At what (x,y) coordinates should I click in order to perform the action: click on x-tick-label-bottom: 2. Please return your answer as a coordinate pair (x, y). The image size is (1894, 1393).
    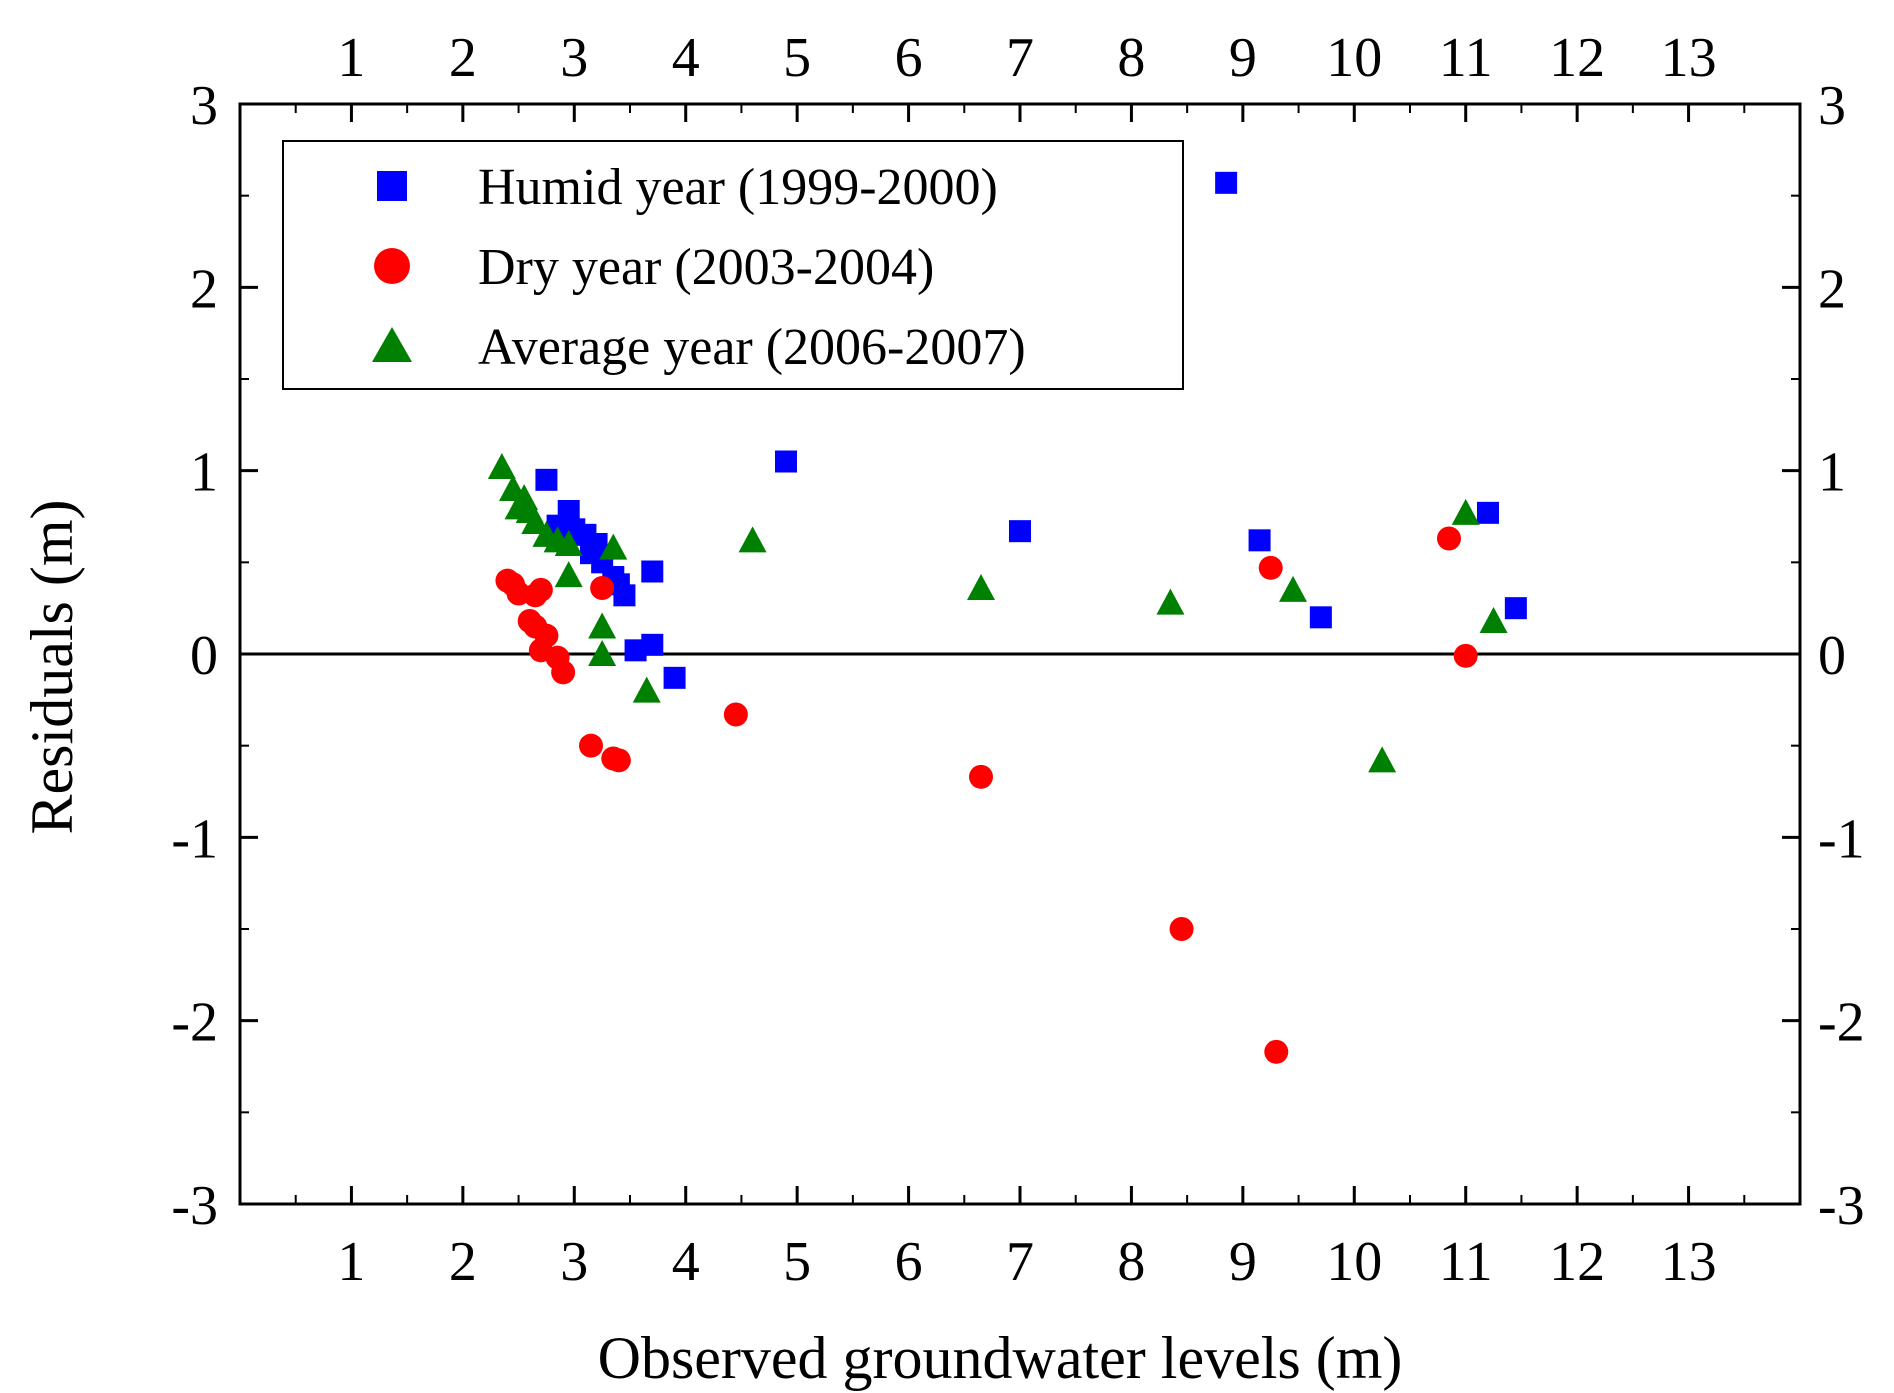
    Looking at the image, I should click on (463, 1262).